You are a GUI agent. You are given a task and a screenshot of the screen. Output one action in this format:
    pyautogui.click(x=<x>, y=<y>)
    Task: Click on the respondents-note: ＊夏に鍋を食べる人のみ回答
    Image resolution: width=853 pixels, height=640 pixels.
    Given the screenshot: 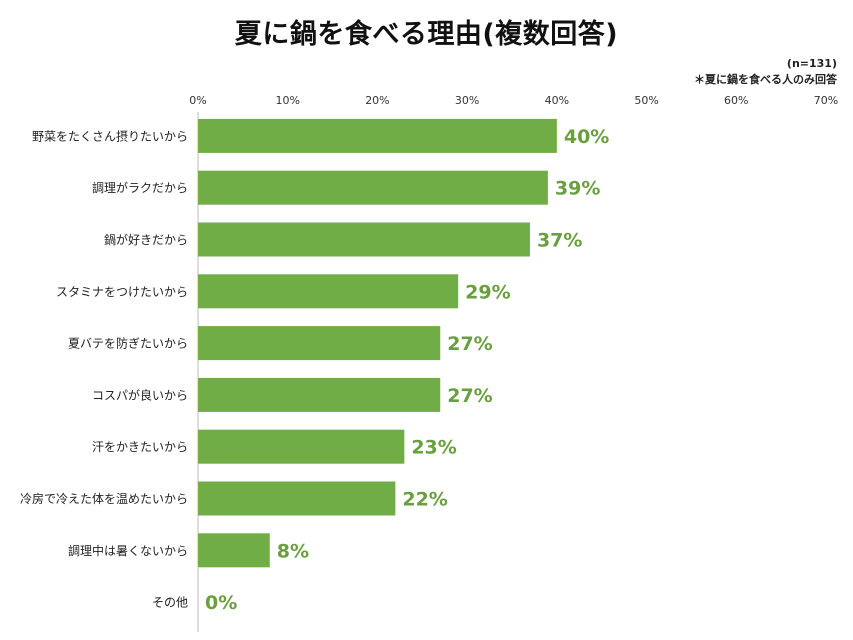 What is the action you would take?
    pyautogui.click(x=765, y=79)
    